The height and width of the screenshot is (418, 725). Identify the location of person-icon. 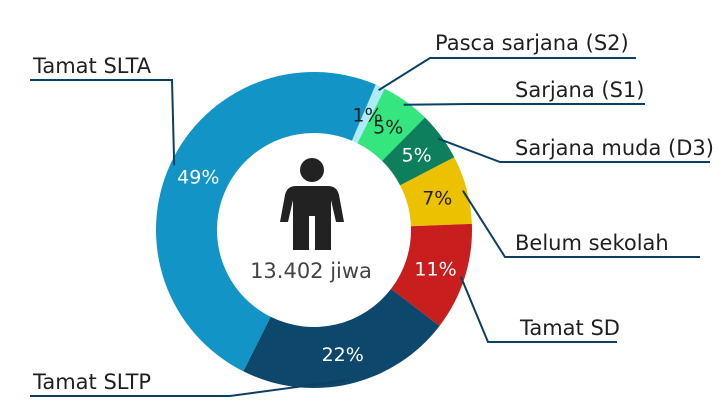
(312, 204).